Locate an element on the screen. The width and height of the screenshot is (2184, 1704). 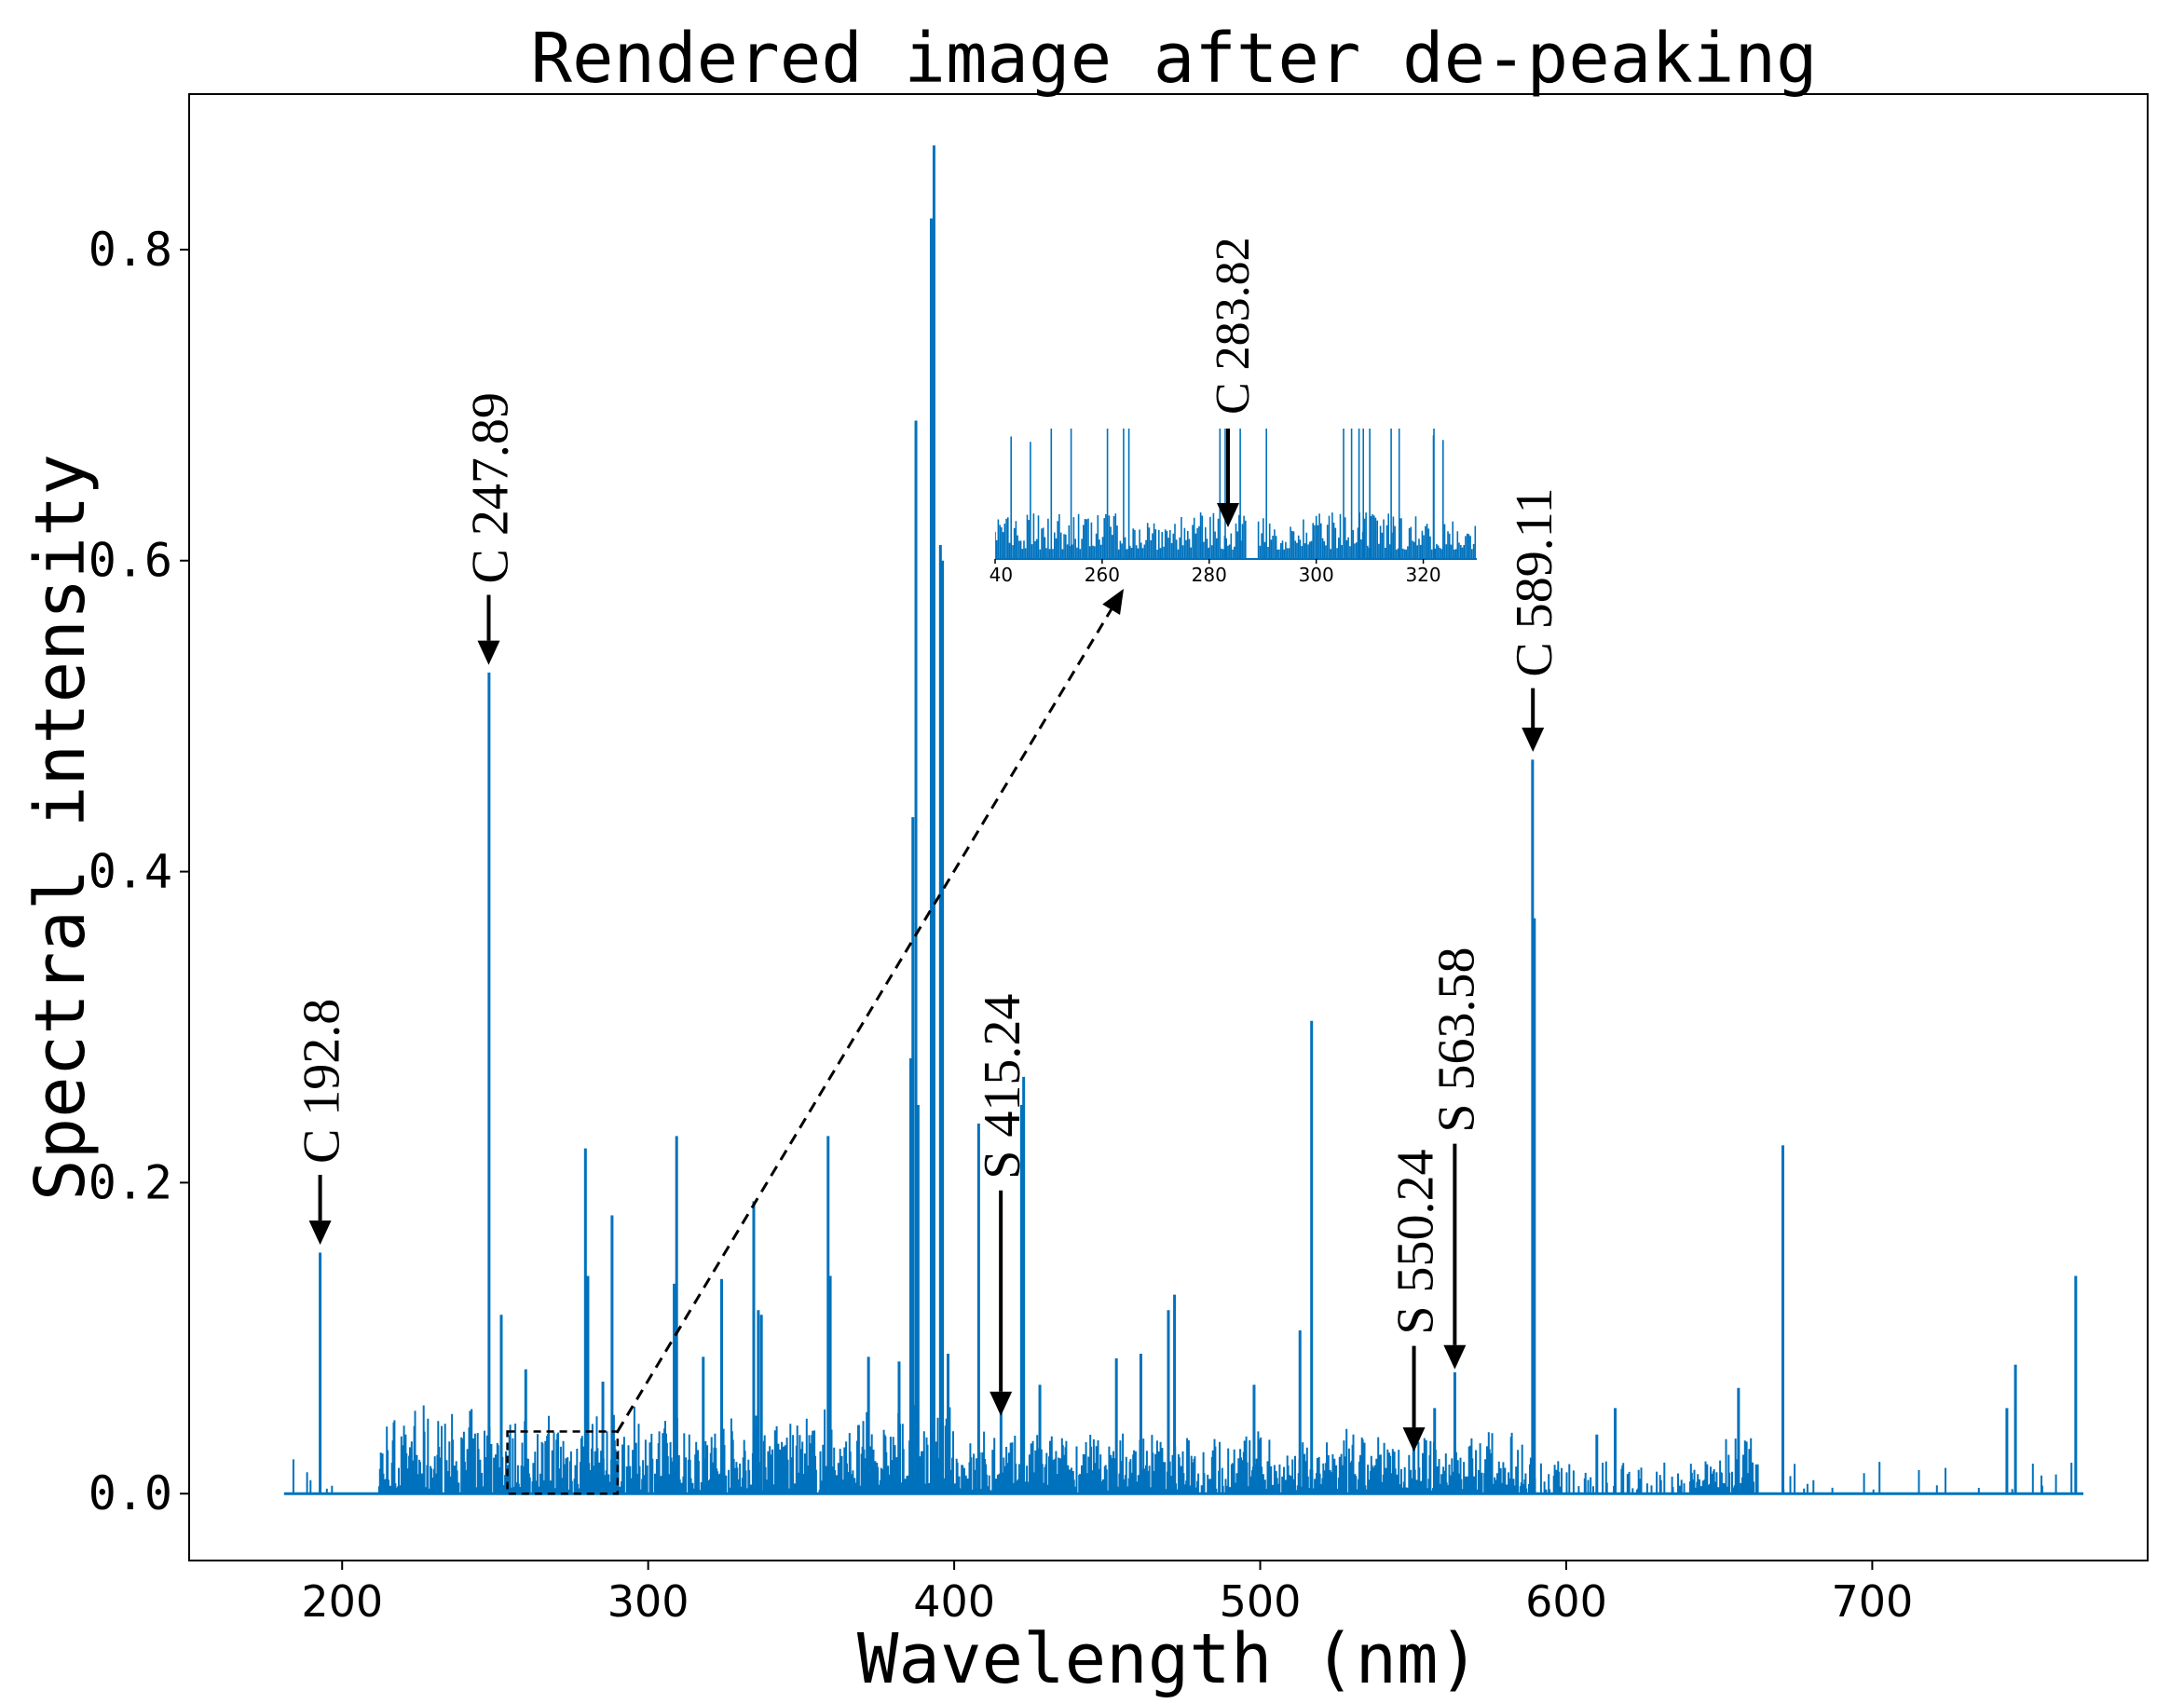
peak-annotation-1: C 247.89 is located at coordinates (491, 528).